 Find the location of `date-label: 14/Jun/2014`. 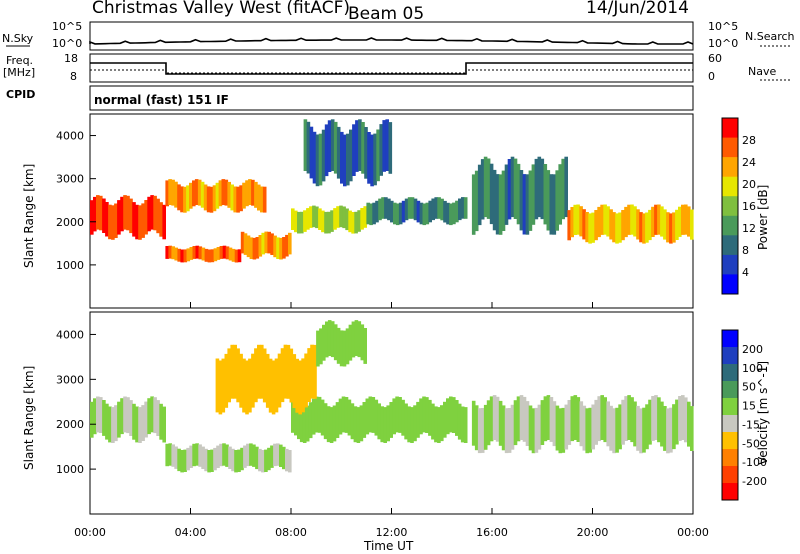

date-label: 14/Jun/2014 is located at coordinates (637, 9).